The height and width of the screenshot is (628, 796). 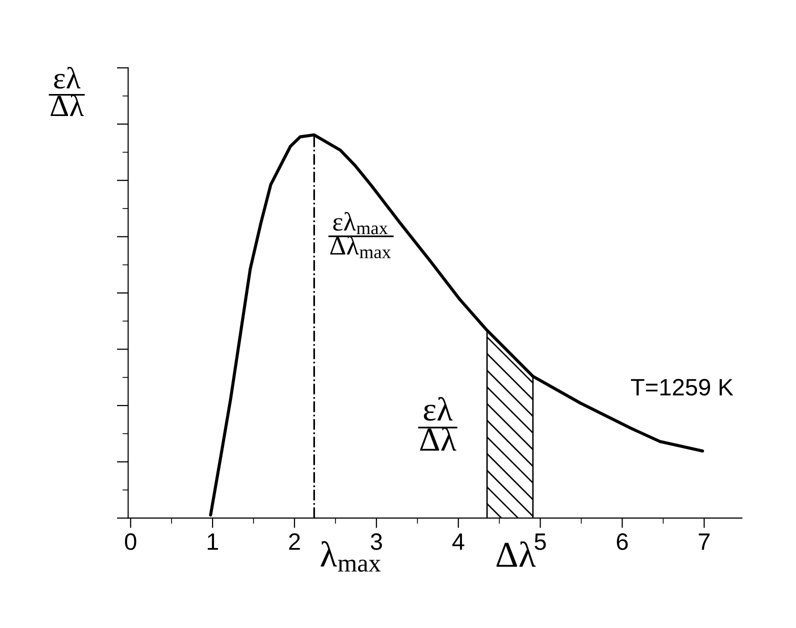 What do you see at coordinates (540, 542) in the screenshot?
I see `x-tick-label: 5` at bounding box center [540, 542].